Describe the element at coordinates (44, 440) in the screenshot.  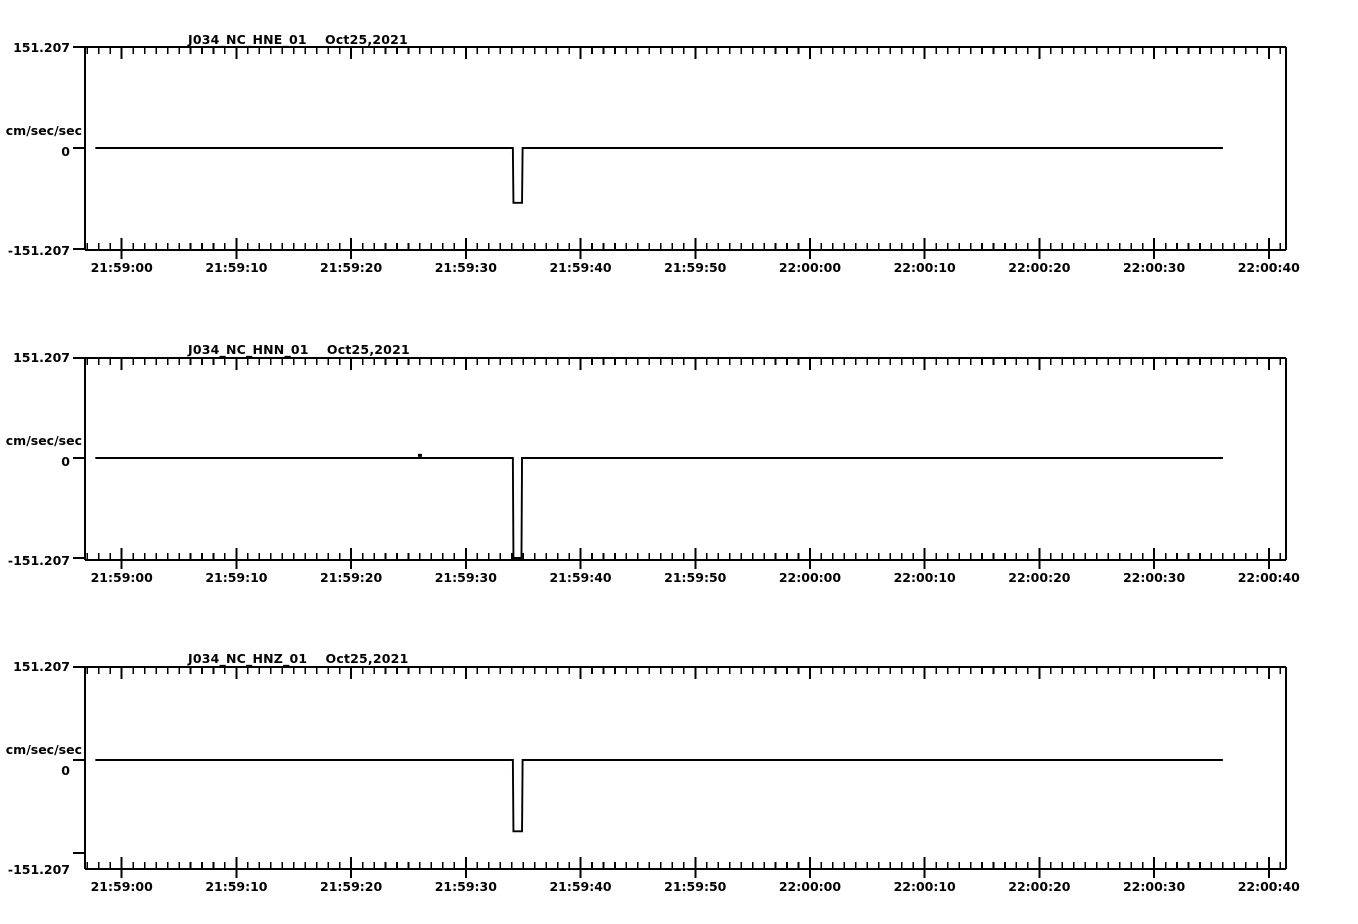
I see `y-axis-units-label-hnn: cm/sec/sec` at that location.